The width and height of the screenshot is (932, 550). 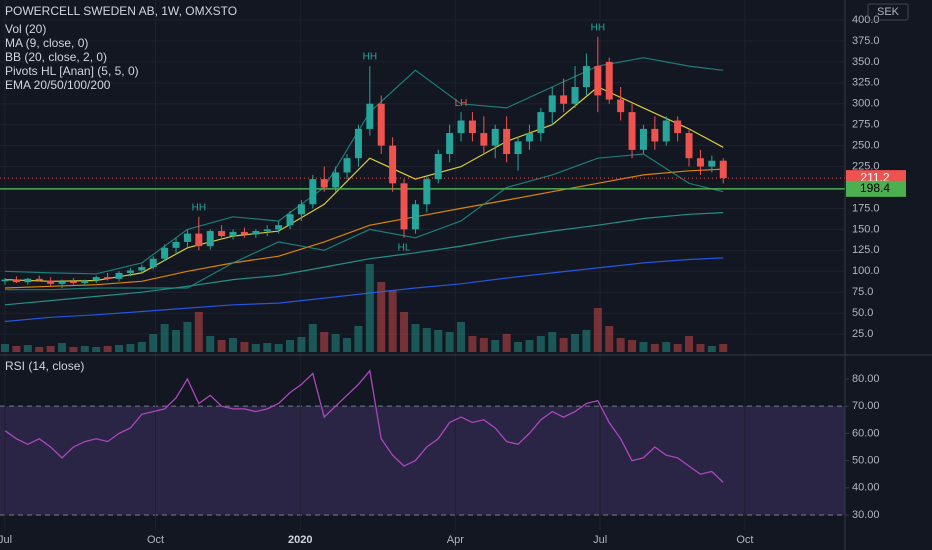 I want to click on indicator-legend: Vol (20), so click(x=25, y=29).